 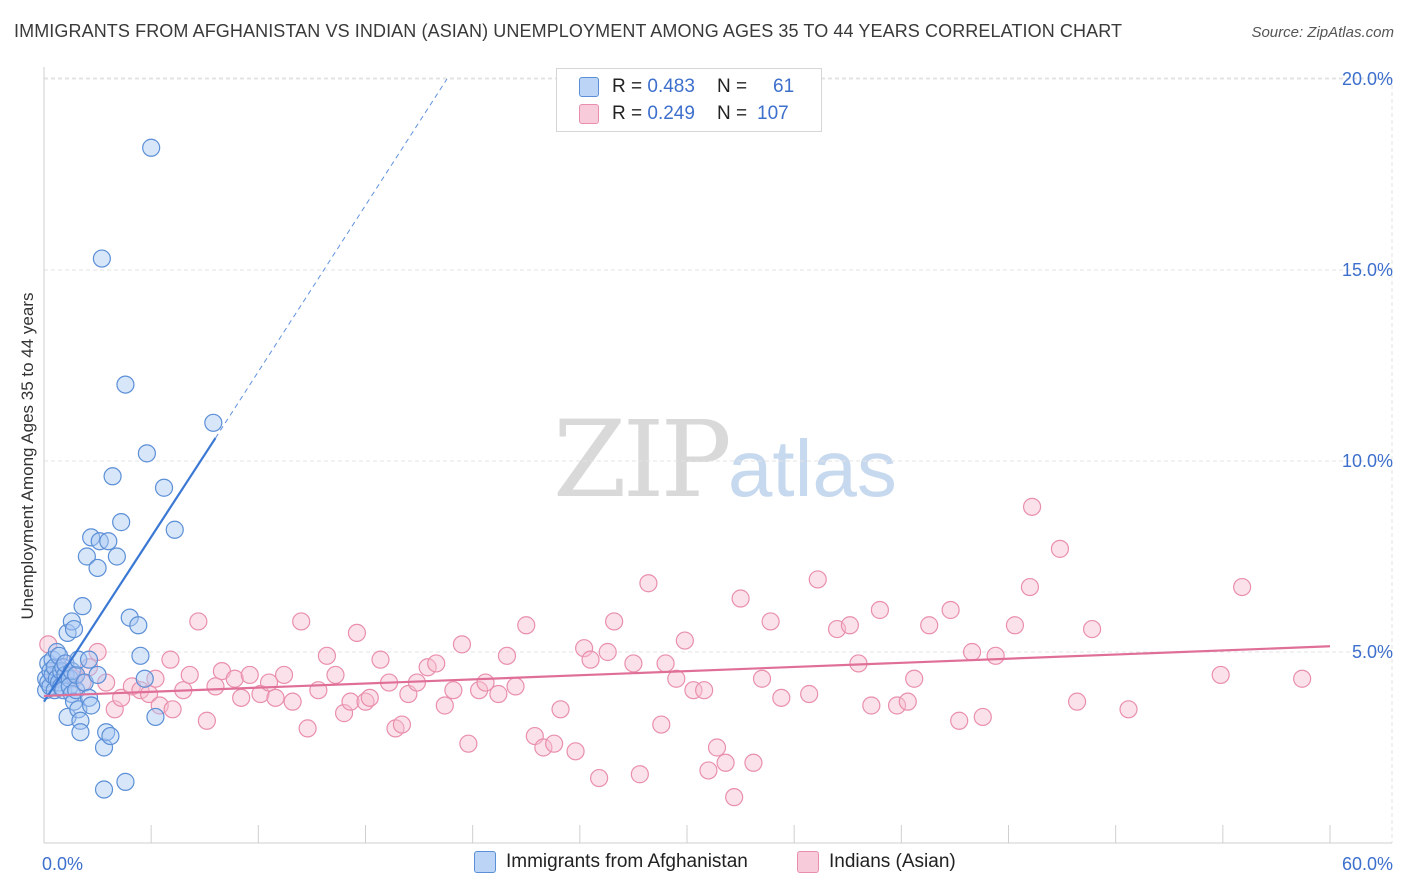 I want to click on legend-item-afghanistan: Immigrants from Afghanistan, so click(x=611, y=862).